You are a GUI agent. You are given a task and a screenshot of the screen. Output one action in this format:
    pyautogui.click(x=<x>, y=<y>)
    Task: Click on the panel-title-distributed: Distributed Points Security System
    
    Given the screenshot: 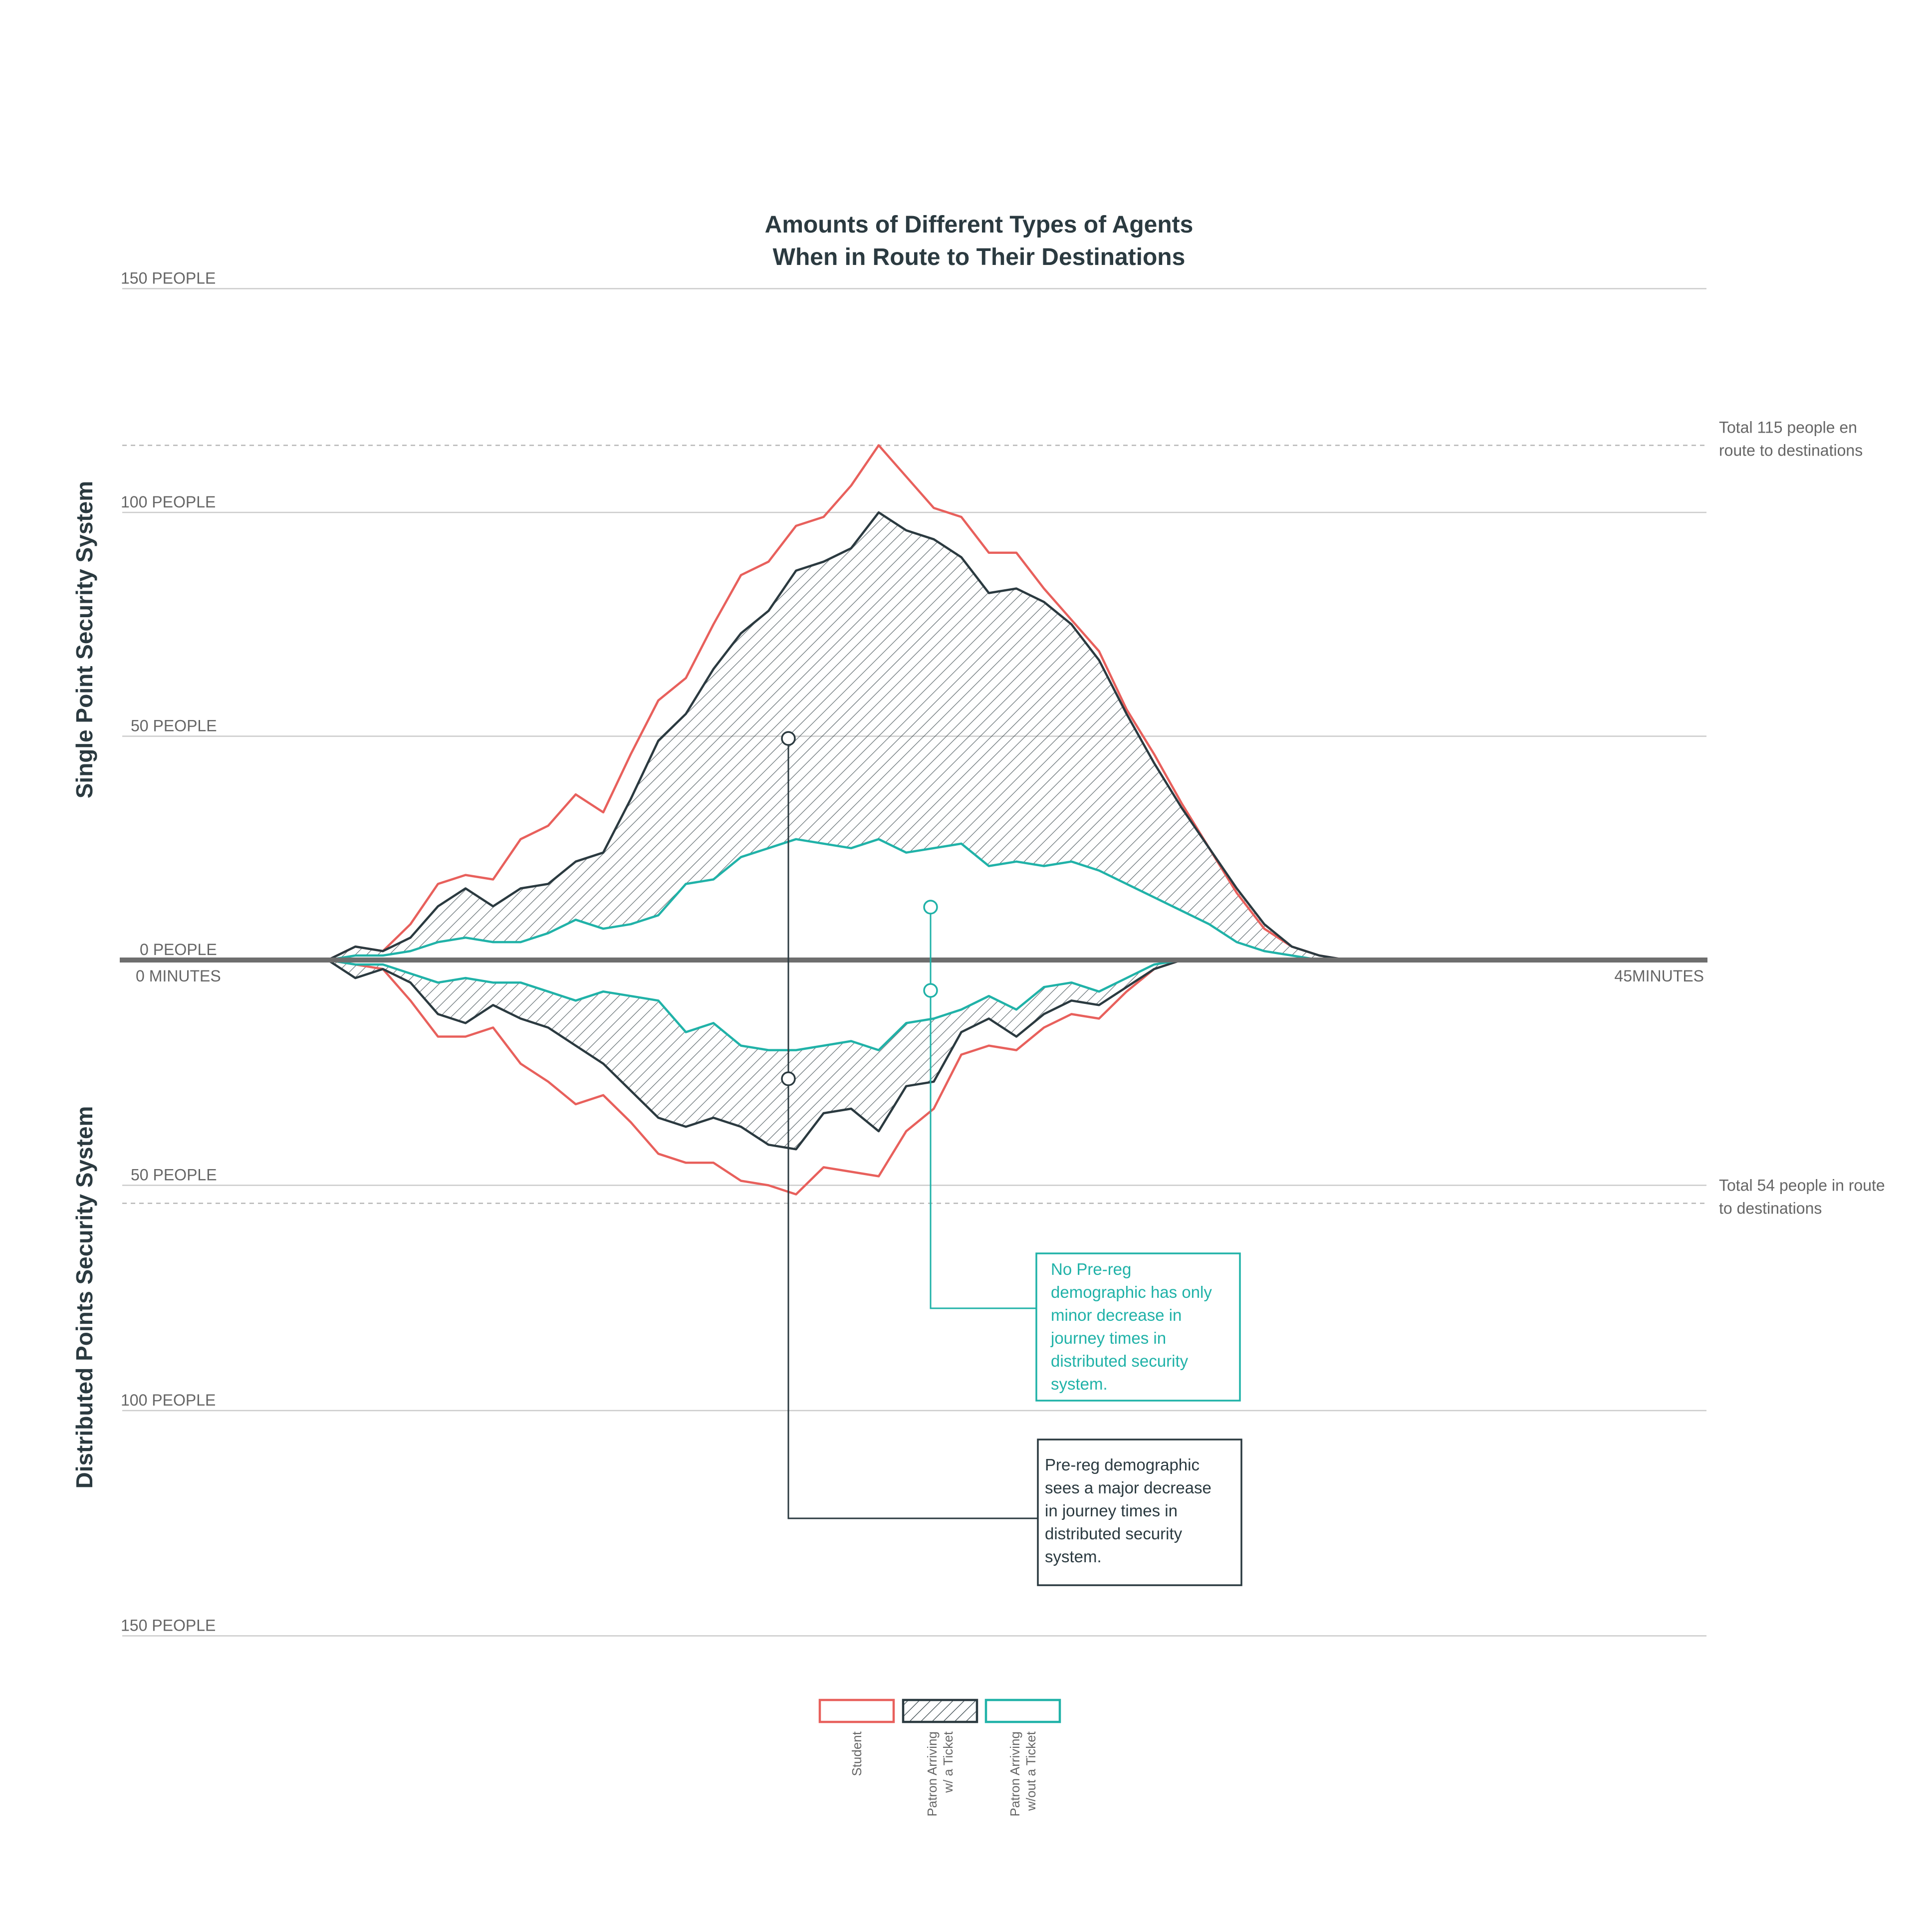 What is the action you would take?
    pyautogui.click(x=84, y=1297)
    